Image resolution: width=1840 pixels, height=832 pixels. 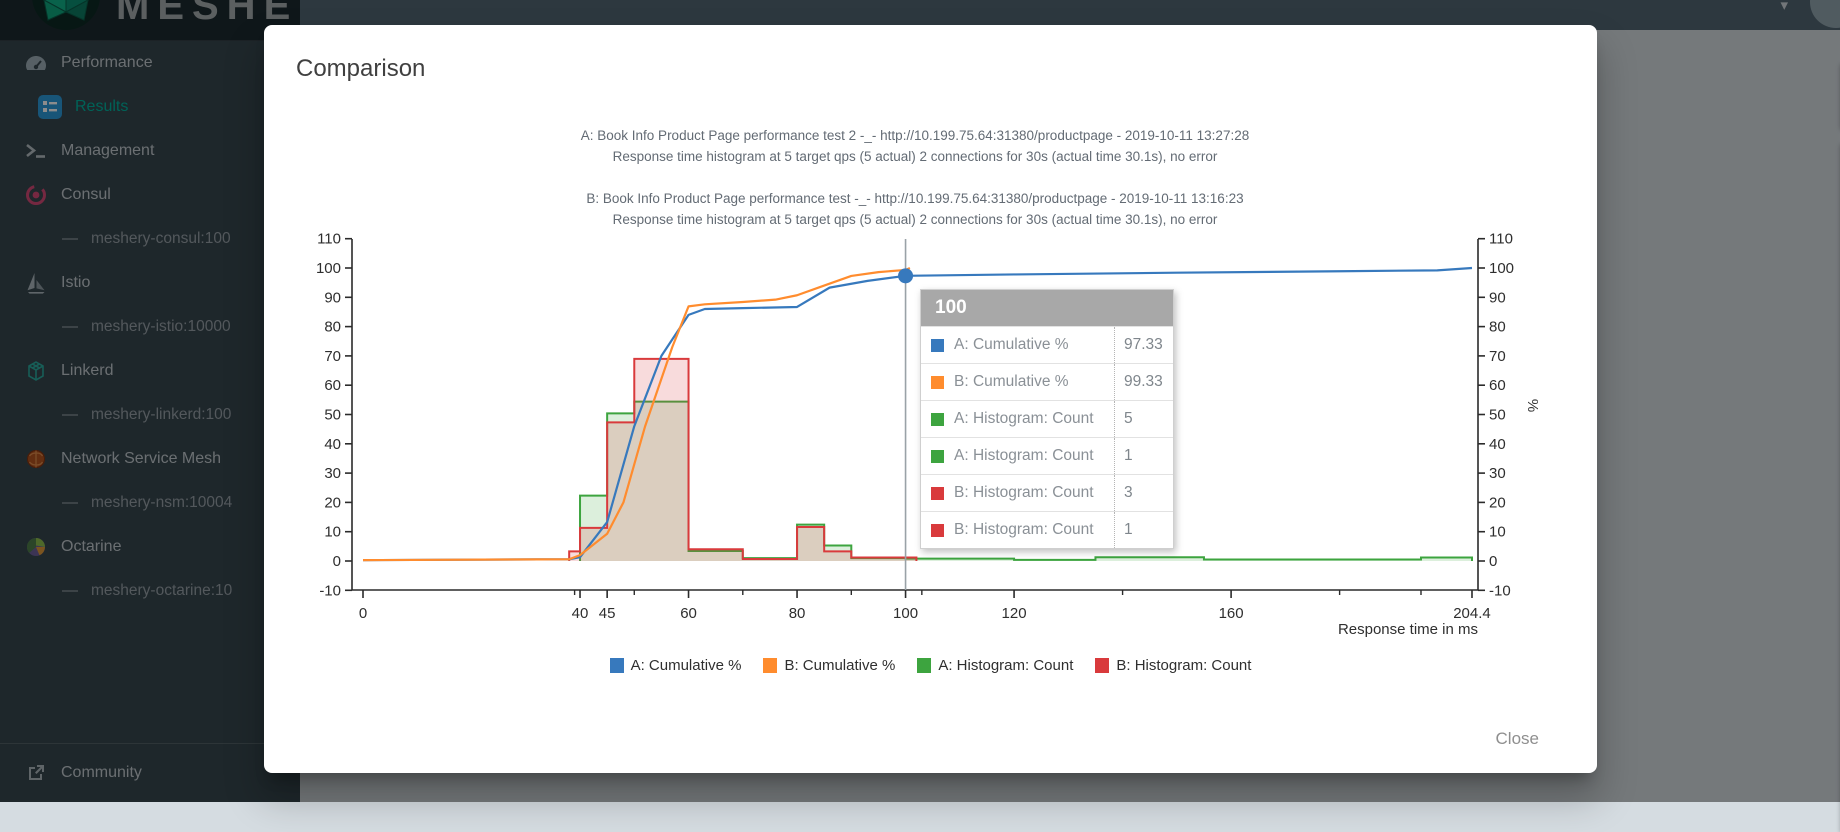 I want to click on sidebar-item-label: meshery-consul:100, so click(x=161, y=238).